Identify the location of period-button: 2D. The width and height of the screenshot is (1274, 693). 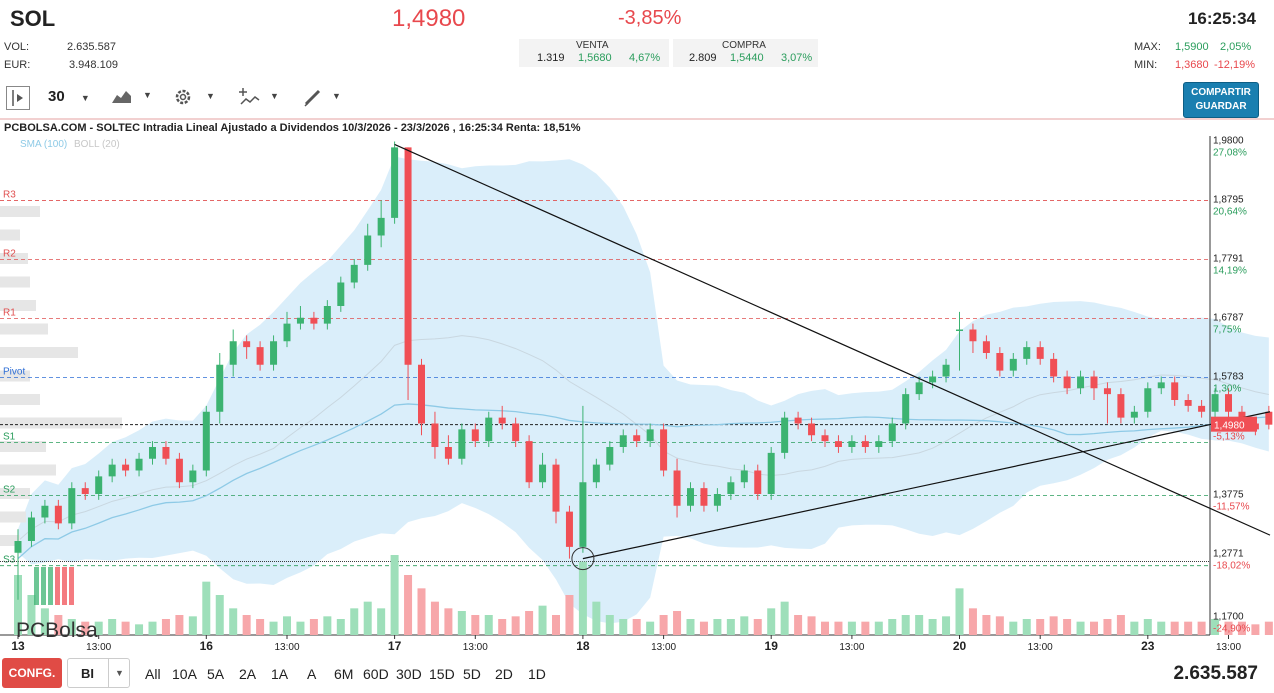
(504, 674).